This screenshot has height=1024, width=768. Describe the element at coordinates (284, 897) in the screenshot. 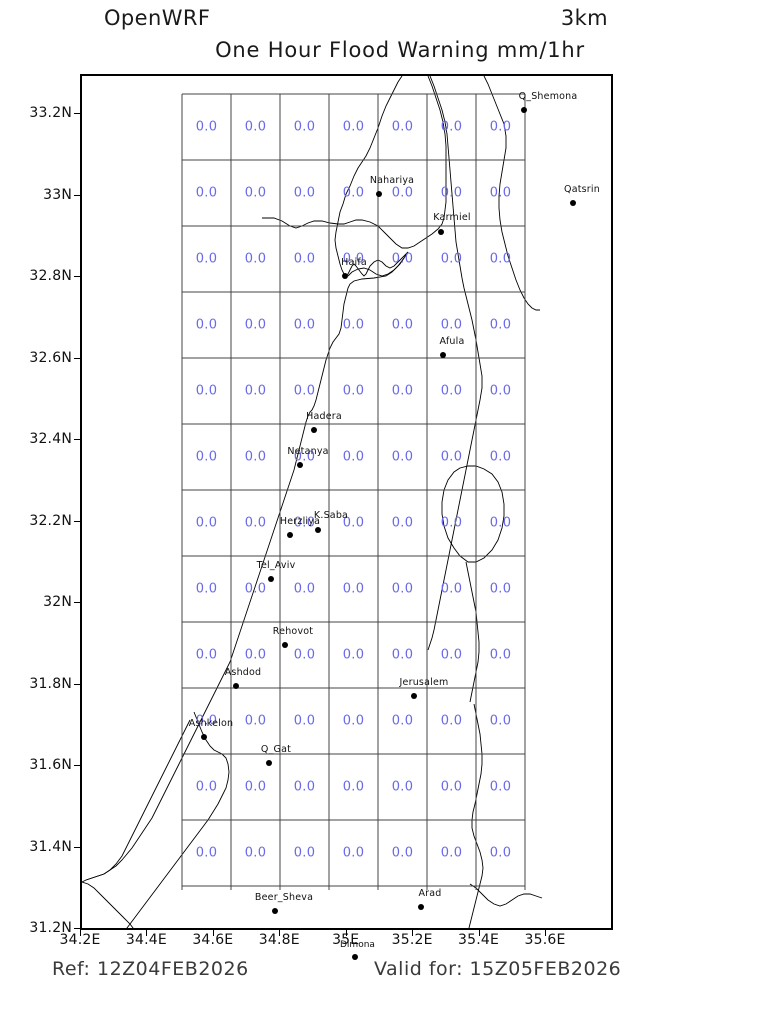

I see `city-label: Beer_Sheva` at that location.